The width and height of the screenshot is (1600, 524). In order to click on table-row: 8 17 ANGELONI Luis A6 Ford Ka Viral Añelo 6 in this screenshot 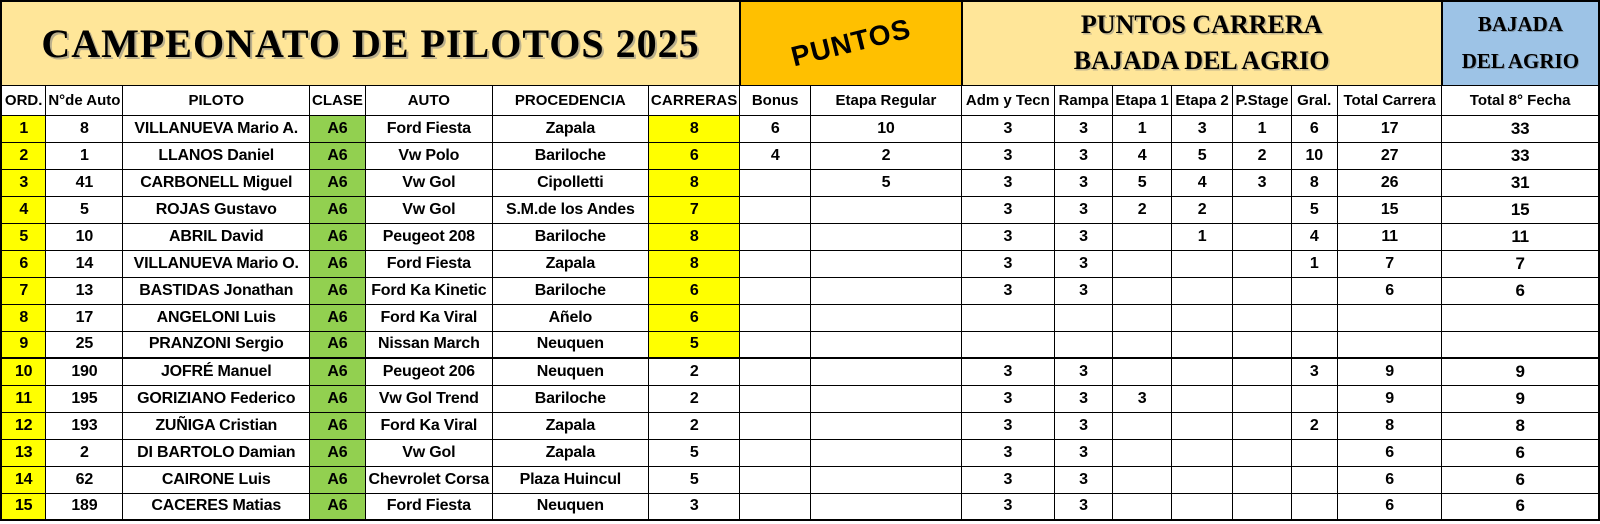, I will do `click(800, 317)`.